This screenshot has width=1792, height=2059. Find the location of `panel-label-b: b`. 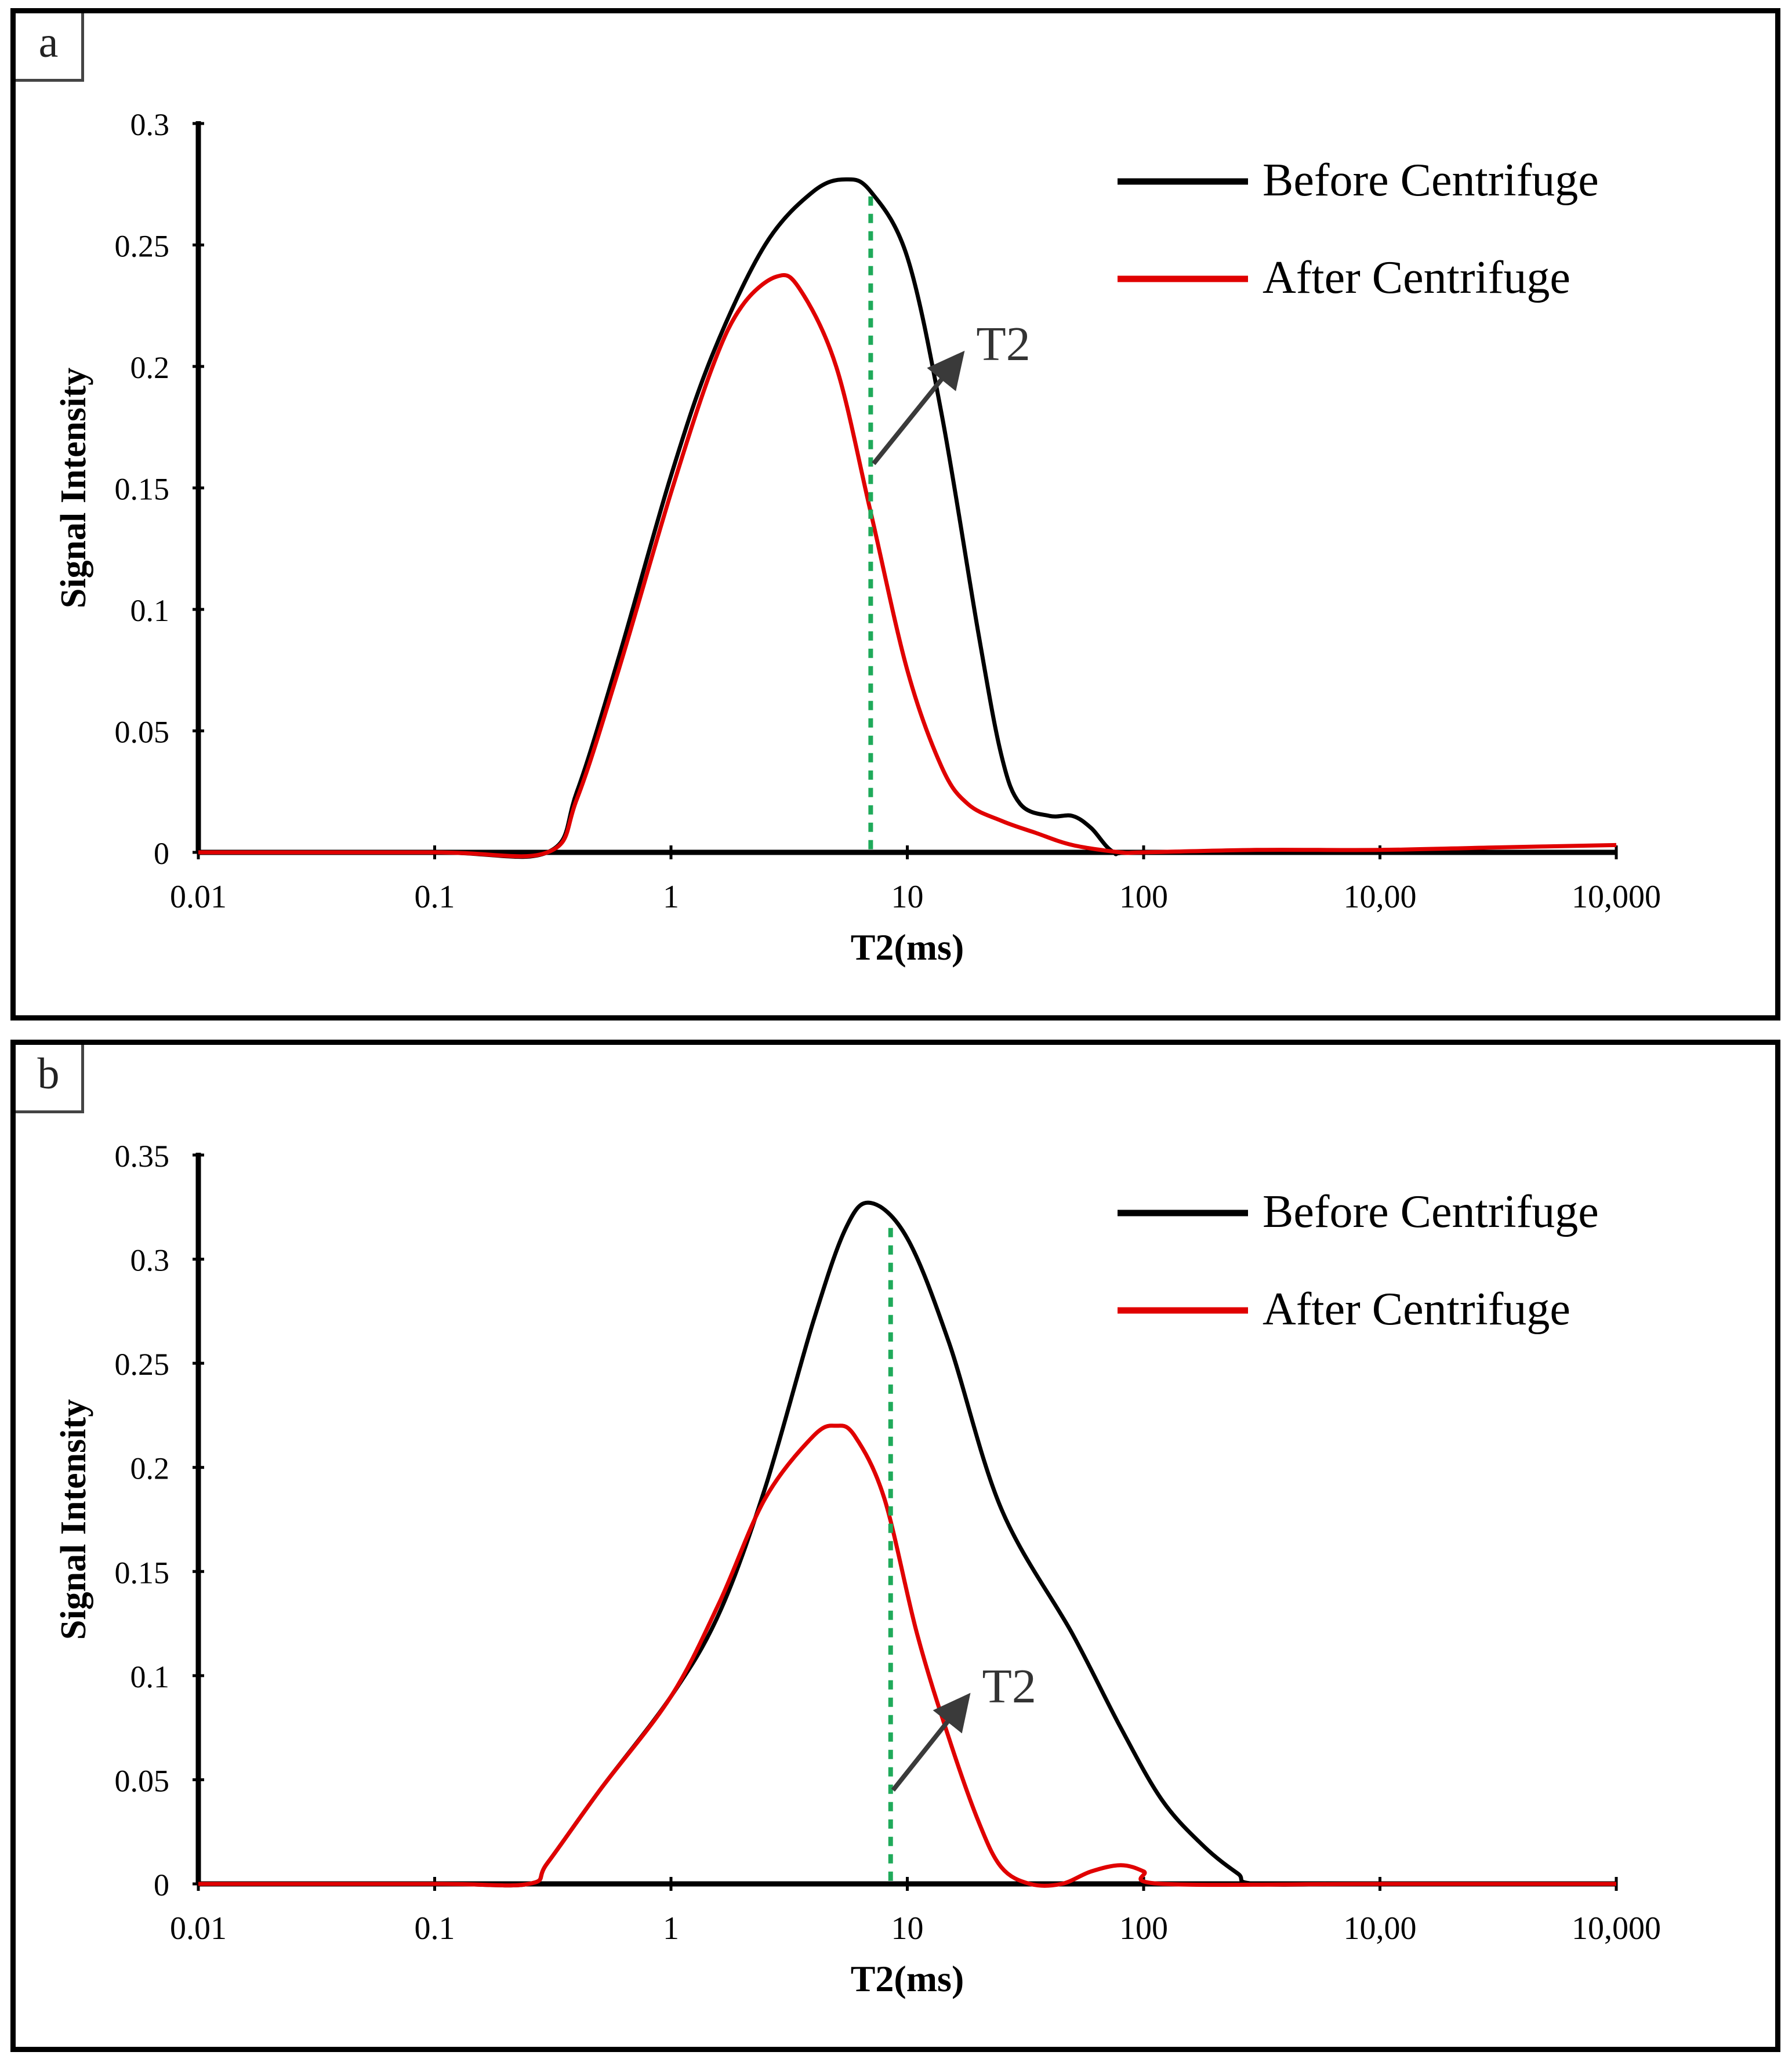

panel-label-b: b is located at coordinates (50, 1079).